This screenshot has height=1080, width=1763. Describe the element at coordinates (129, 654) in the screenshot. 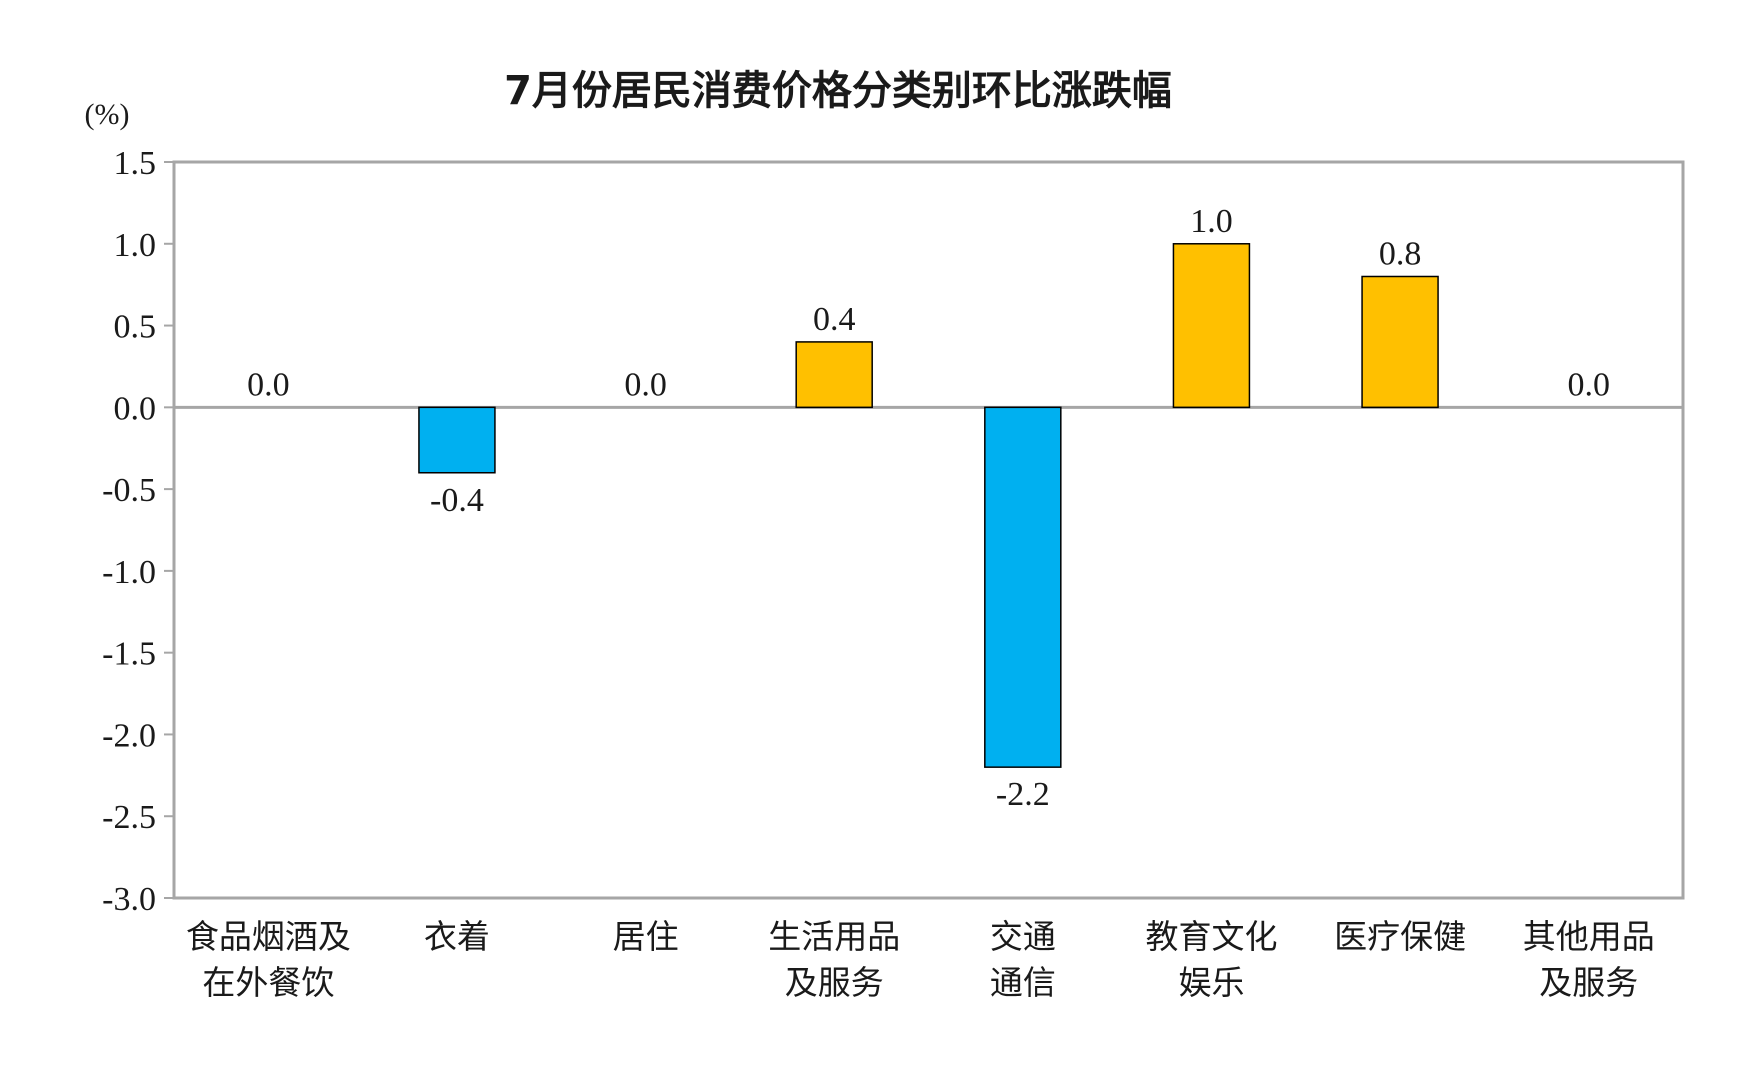

I see `y-tick-label: -1.5` at that location.